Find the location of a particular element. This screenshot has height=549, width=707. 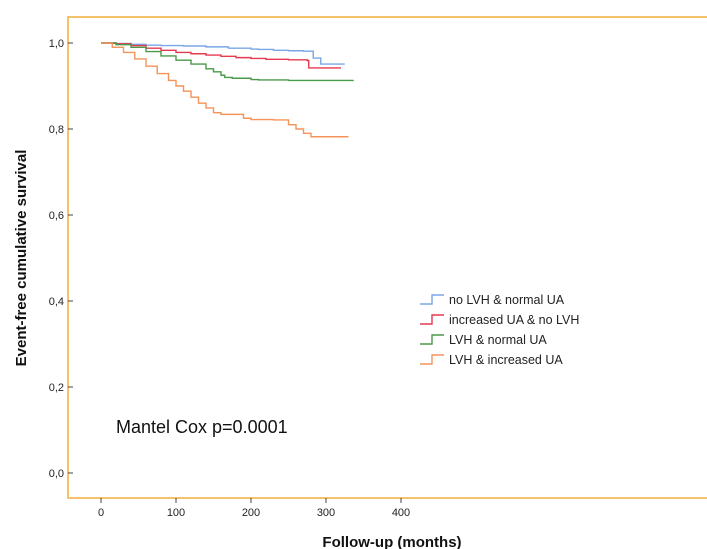

x-tick-label: 0 is located at coordinates (101, 513).